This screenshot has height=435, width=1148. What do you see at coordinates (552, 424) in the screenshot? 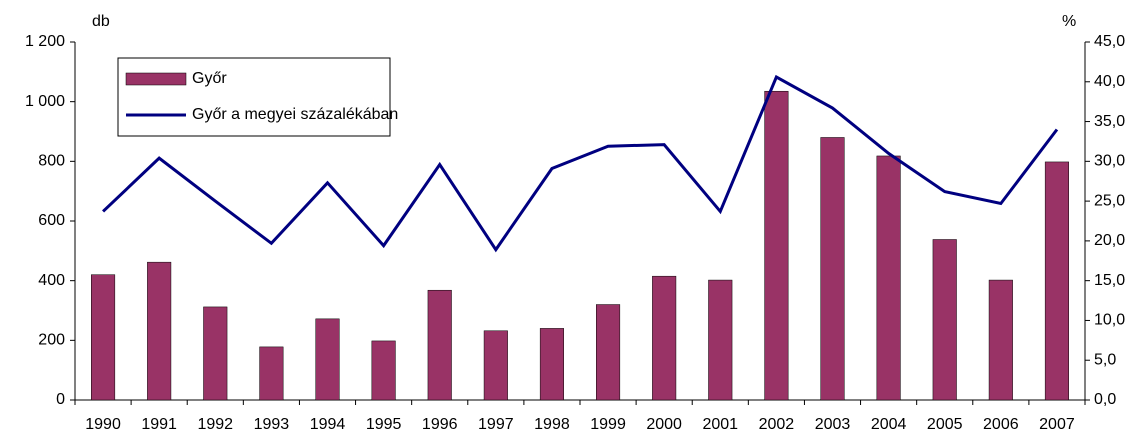
I see `x-tick-label: 1998` at bounding box center [552, 424].